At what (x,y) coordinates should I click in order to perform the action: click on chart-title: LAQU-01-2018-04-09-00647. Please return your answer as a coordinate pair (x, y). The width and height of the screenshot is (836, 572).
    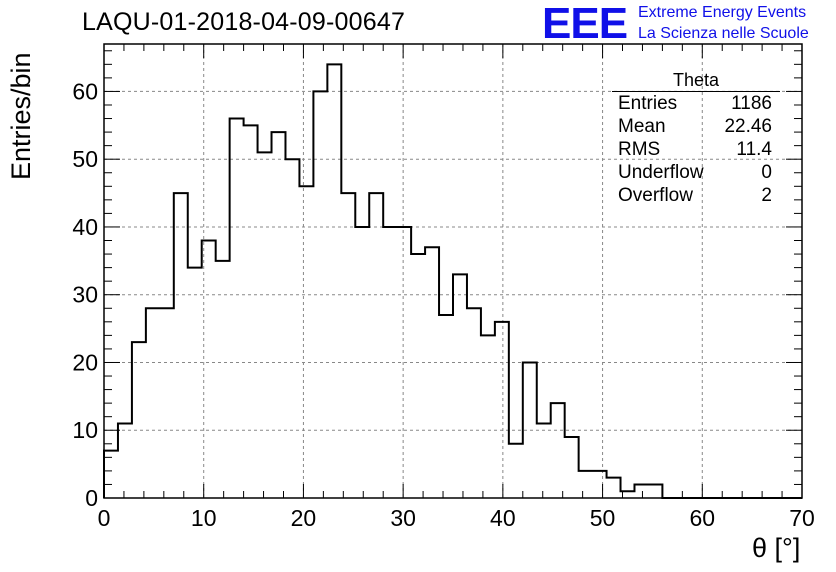
    Looking at the image, I should click on (244, 22).